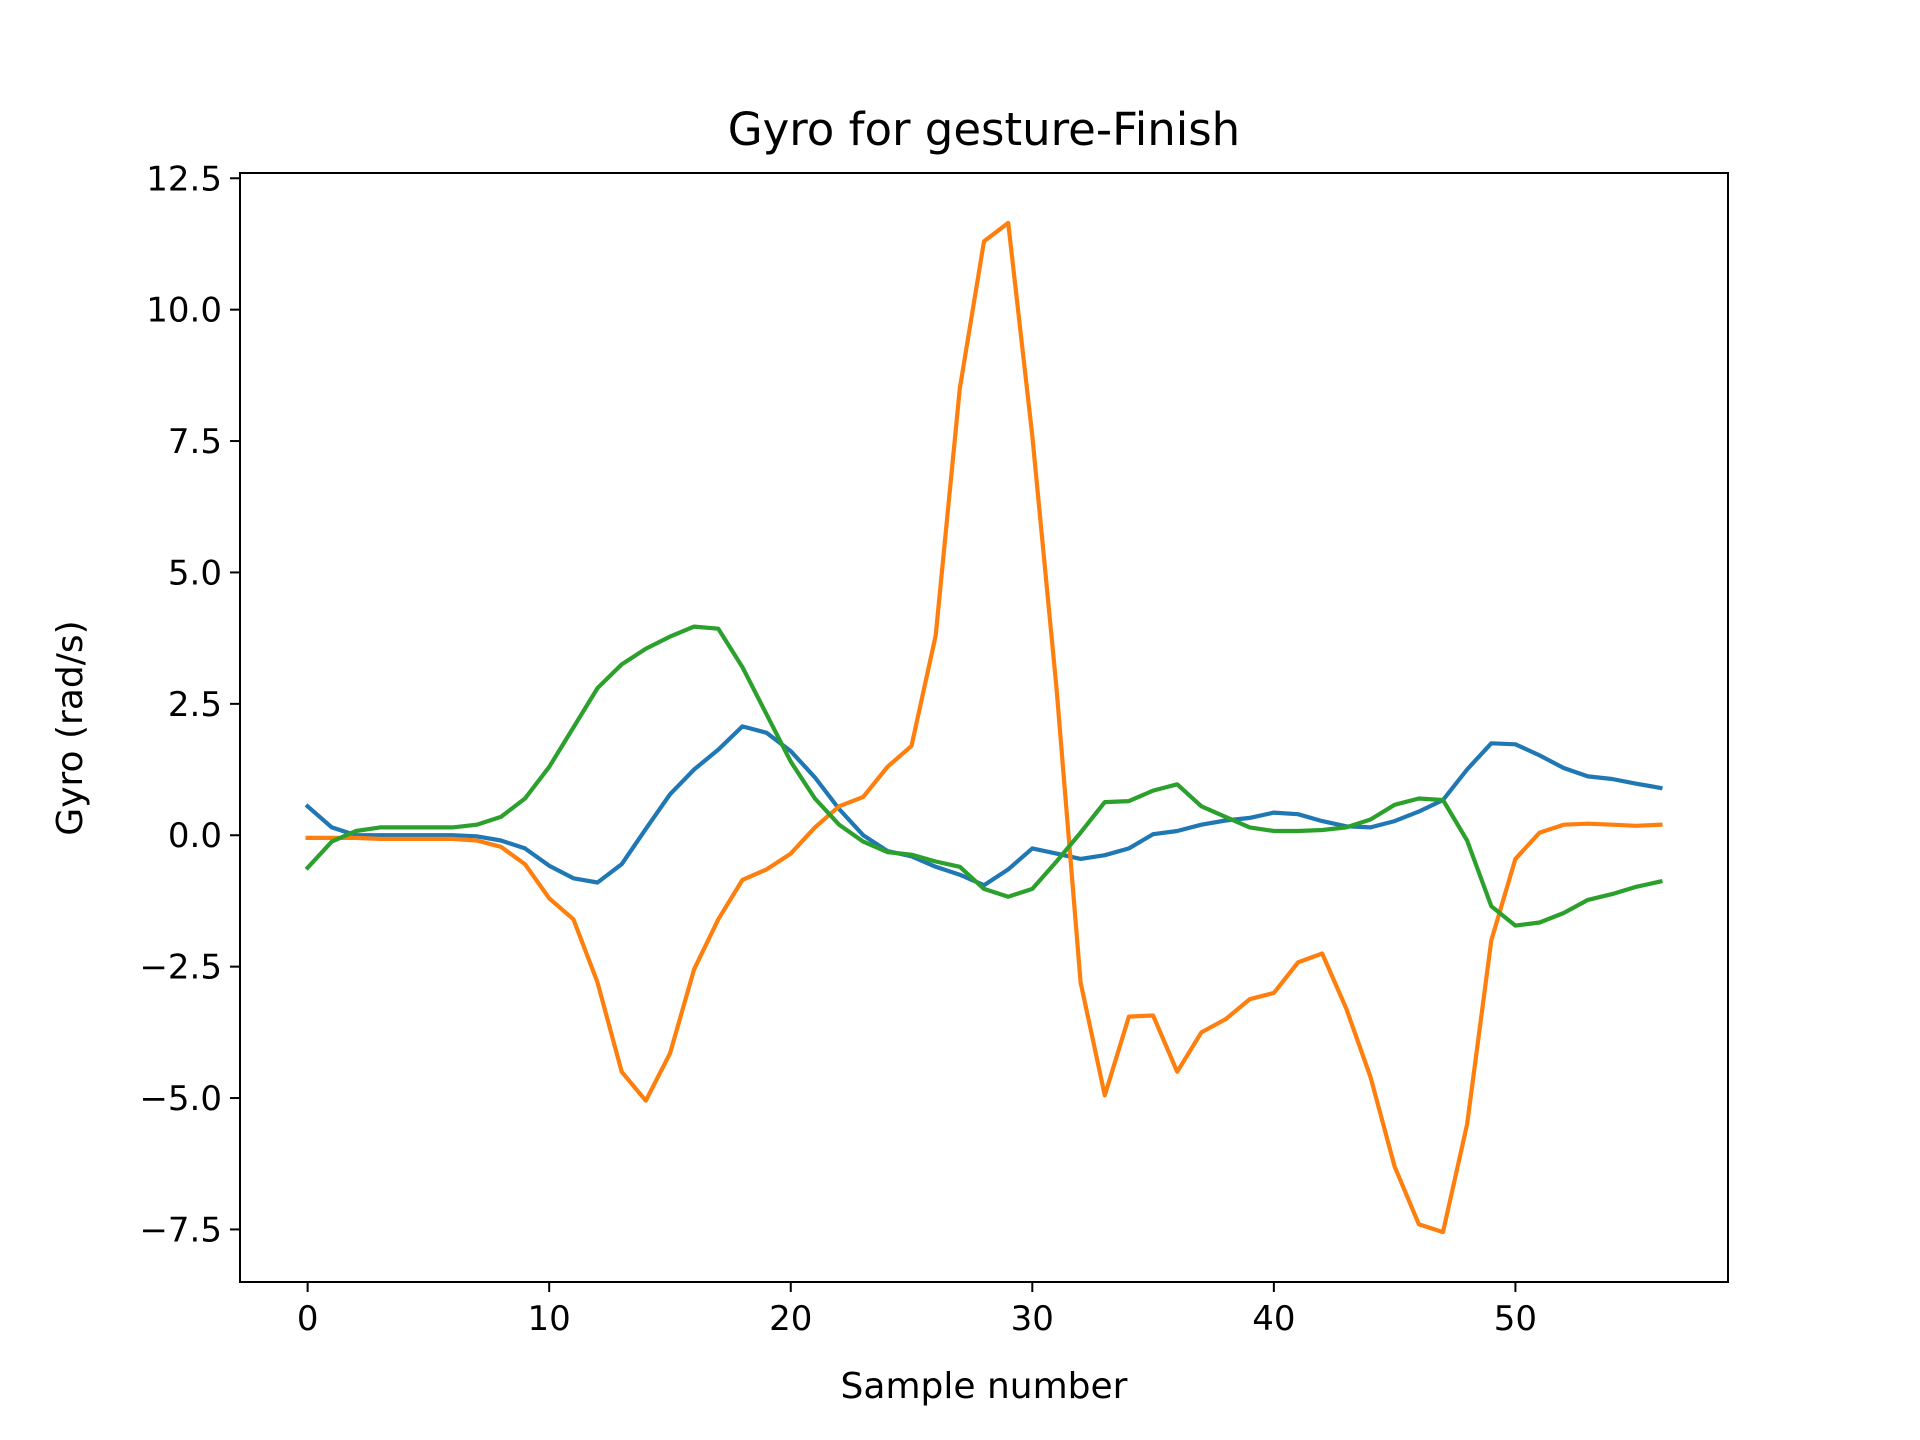 Image resolution: width=1920 pixels, height=1440 pixels. Describe the element at coordinates (70, 727) in the screenshot. I see `y-axis-label: Gyro (rad/s)` at that location.